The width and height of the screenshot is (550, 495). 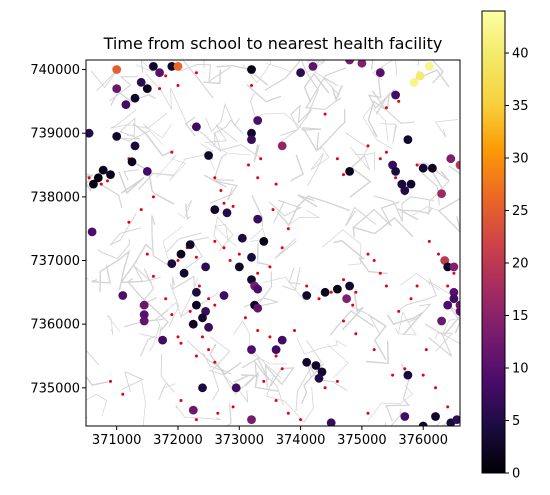 I want to click on x-tick-label: 371000, so click(x=117, y=440).